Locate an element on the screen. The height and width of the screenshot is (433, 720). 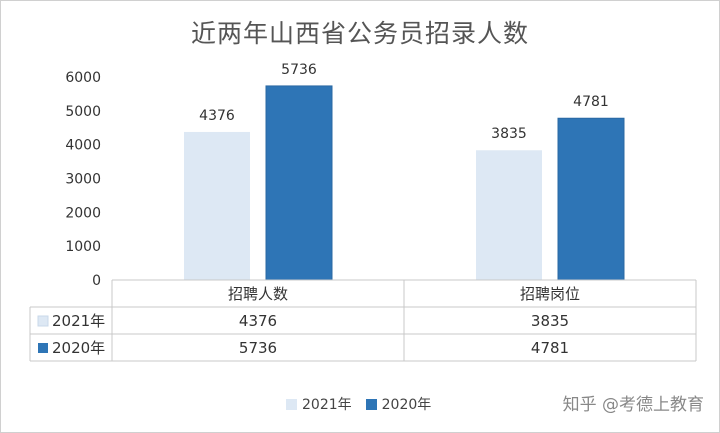
y-tick-label: 6000 is located at coordinates (83, 78).